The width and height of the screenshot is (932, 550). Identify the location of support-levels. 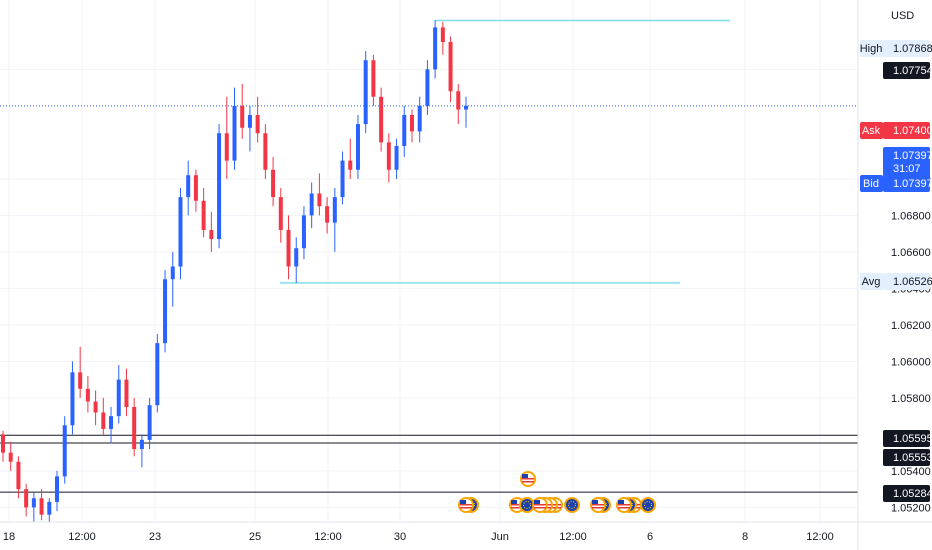
(429, 463).